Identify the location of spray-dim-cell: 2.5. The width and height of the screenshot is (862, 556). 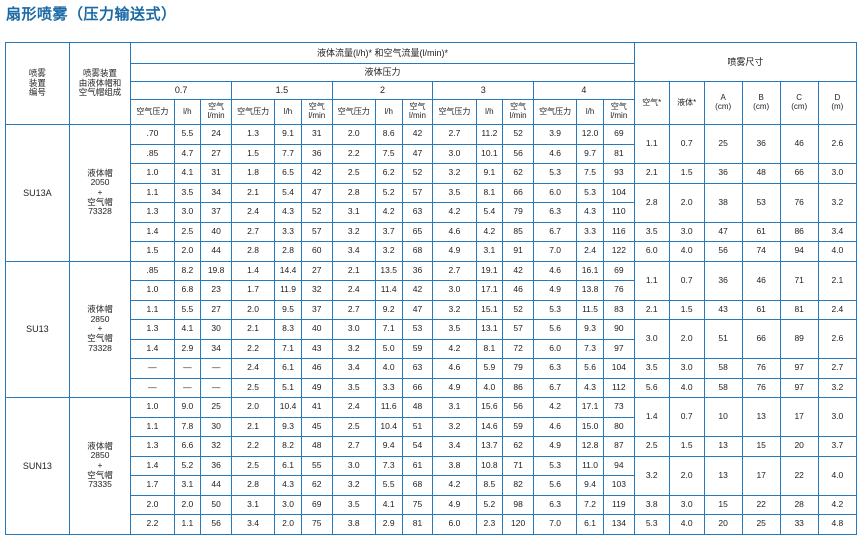
(651, 446).